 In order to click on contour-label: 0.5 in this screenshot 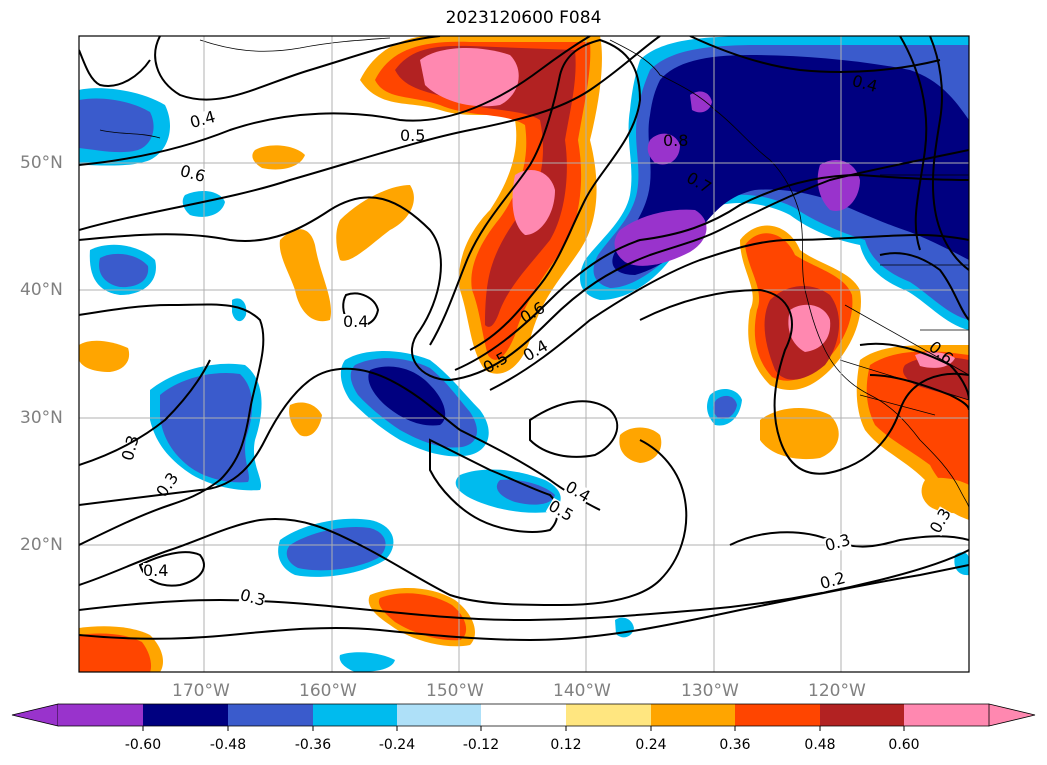, I will do `click(413, 135)`.